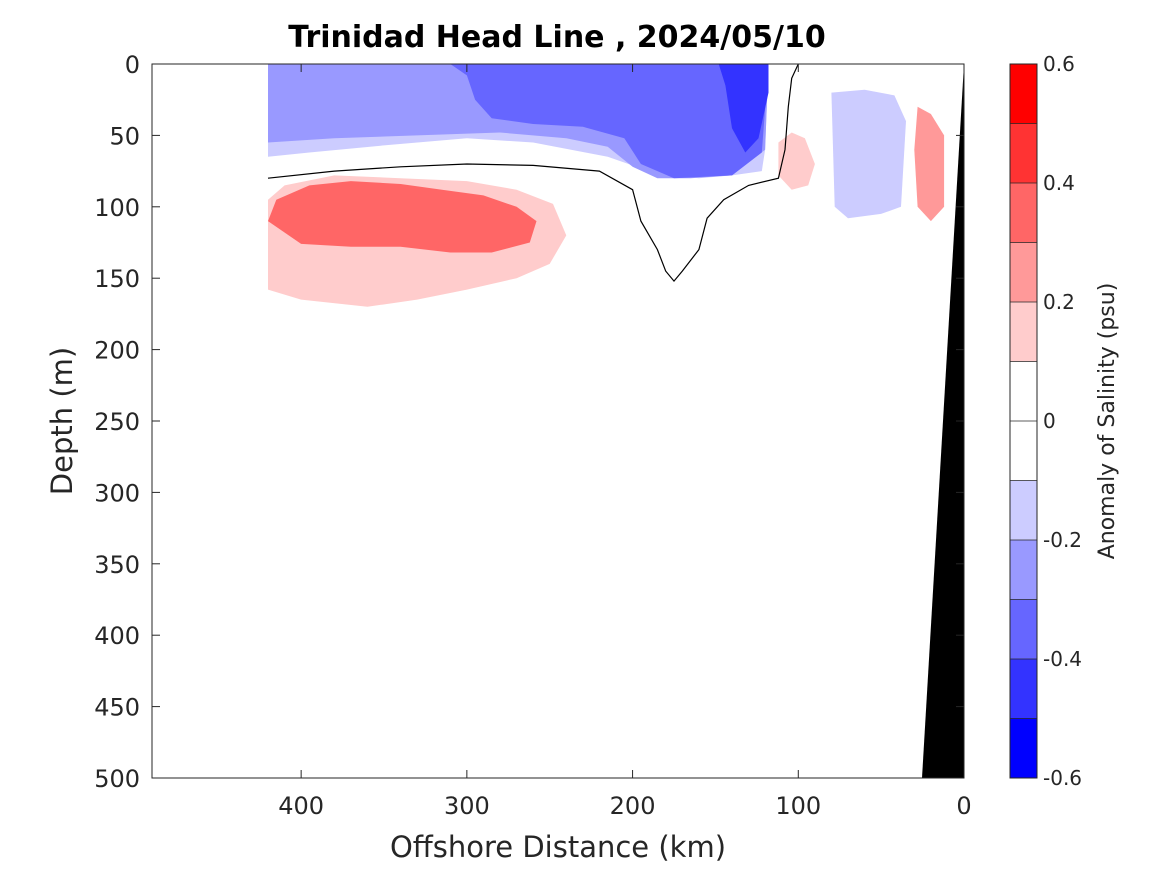 The height and width of the screenshot is (875, 1167). What do you see at coordinates (743, 108) in the screenshot?
I see `region-fresh-core-strong` at bounding box center [743, 108].